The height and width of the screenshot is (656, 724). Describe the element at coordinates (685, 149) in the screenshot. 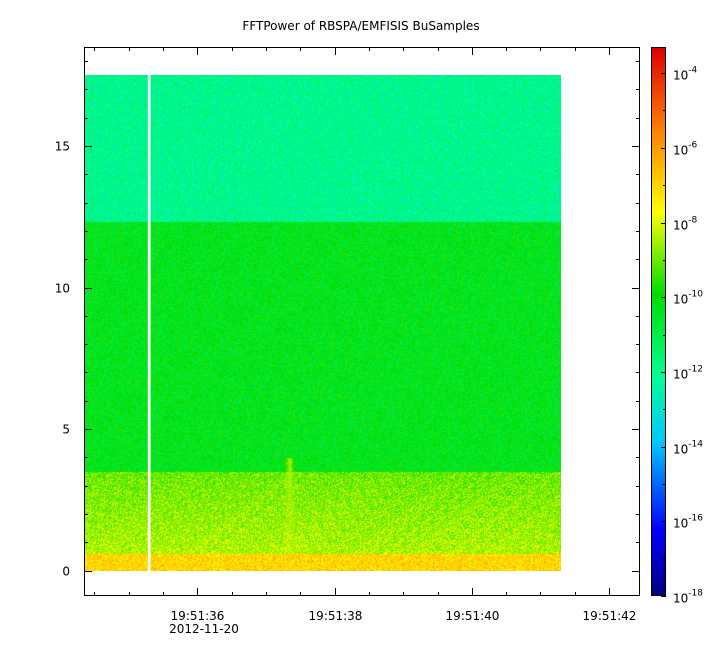

I see `colorbar-tick-label: 10⁻⁶` at that location.